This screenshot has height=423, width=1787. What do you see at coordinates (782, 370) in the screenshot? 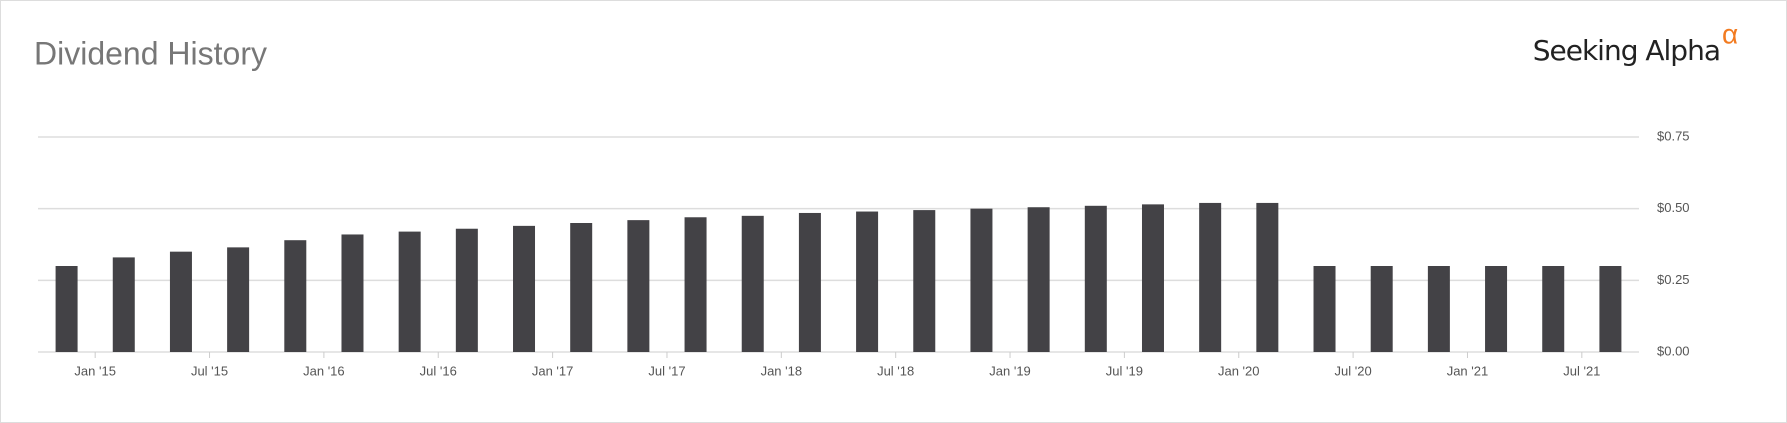
I see `x-tick-label: Jan '18` at bounding box center [782, 370].